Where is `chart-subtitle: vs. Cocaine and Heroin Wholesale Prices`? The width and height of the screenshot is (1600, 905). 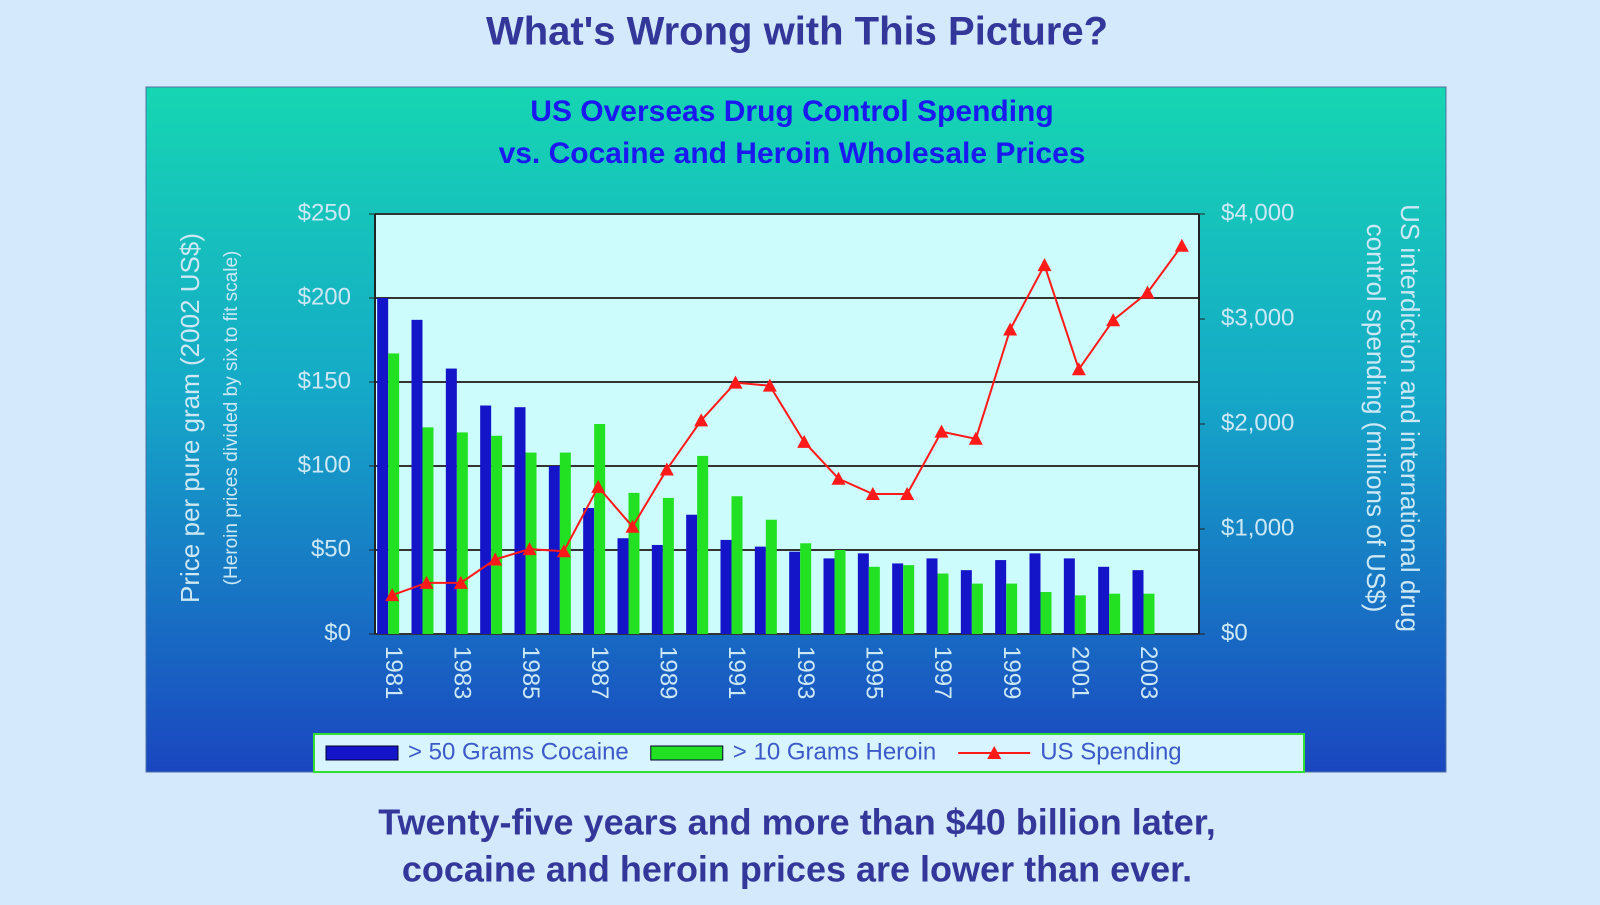
chart-subtitle: vs. Cocaine and Heroin Wholesale Prices is located at coordinates (792, 153).